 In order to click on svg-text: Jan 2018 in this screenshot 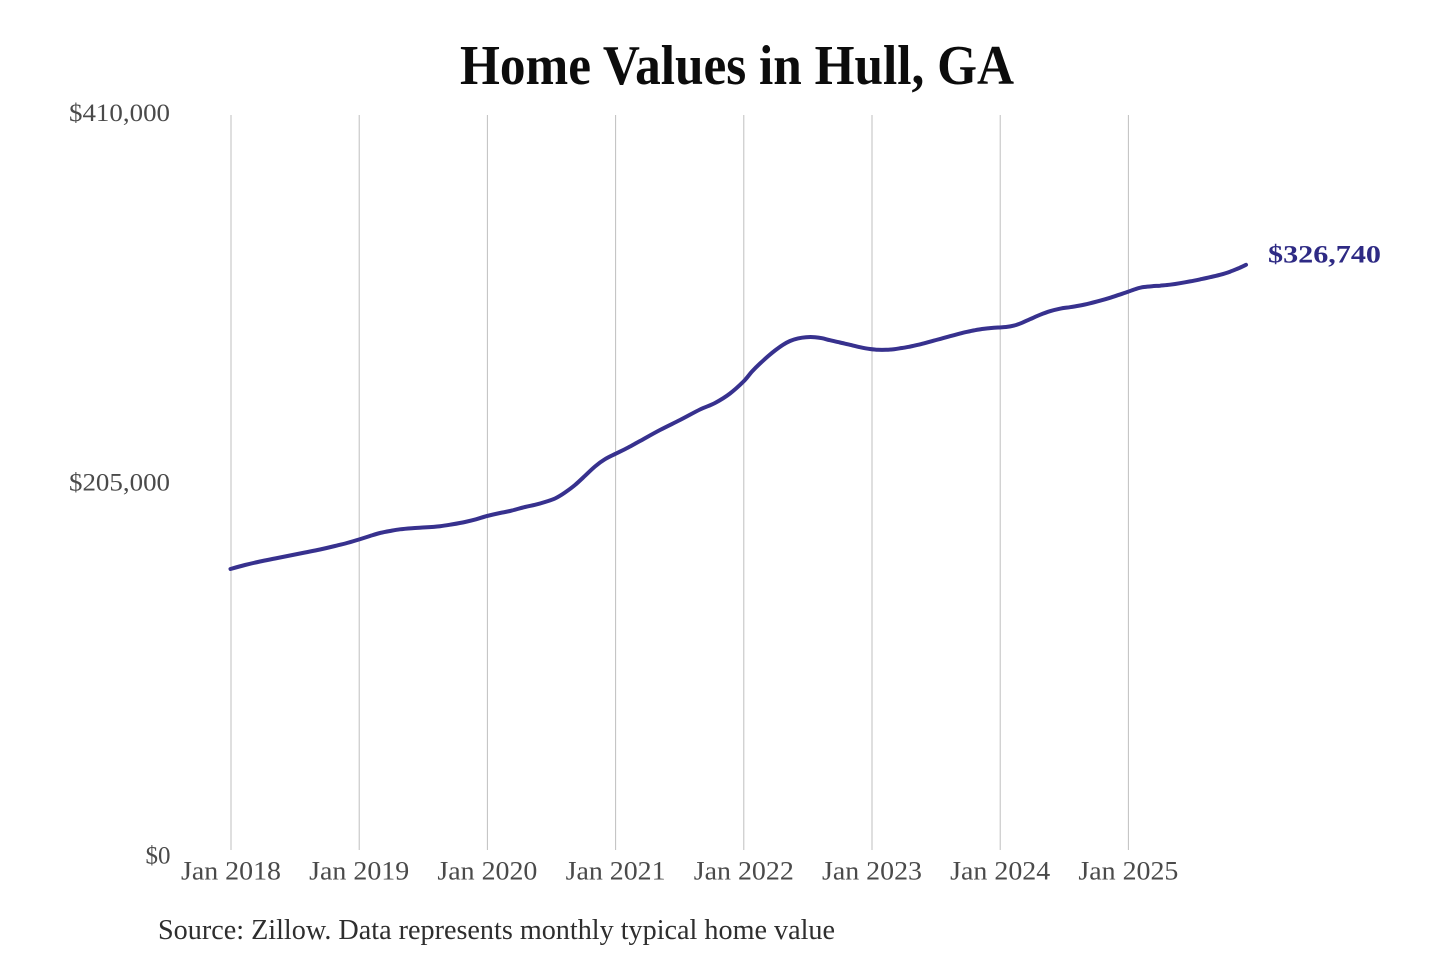, I will do `click(231, 871)`.